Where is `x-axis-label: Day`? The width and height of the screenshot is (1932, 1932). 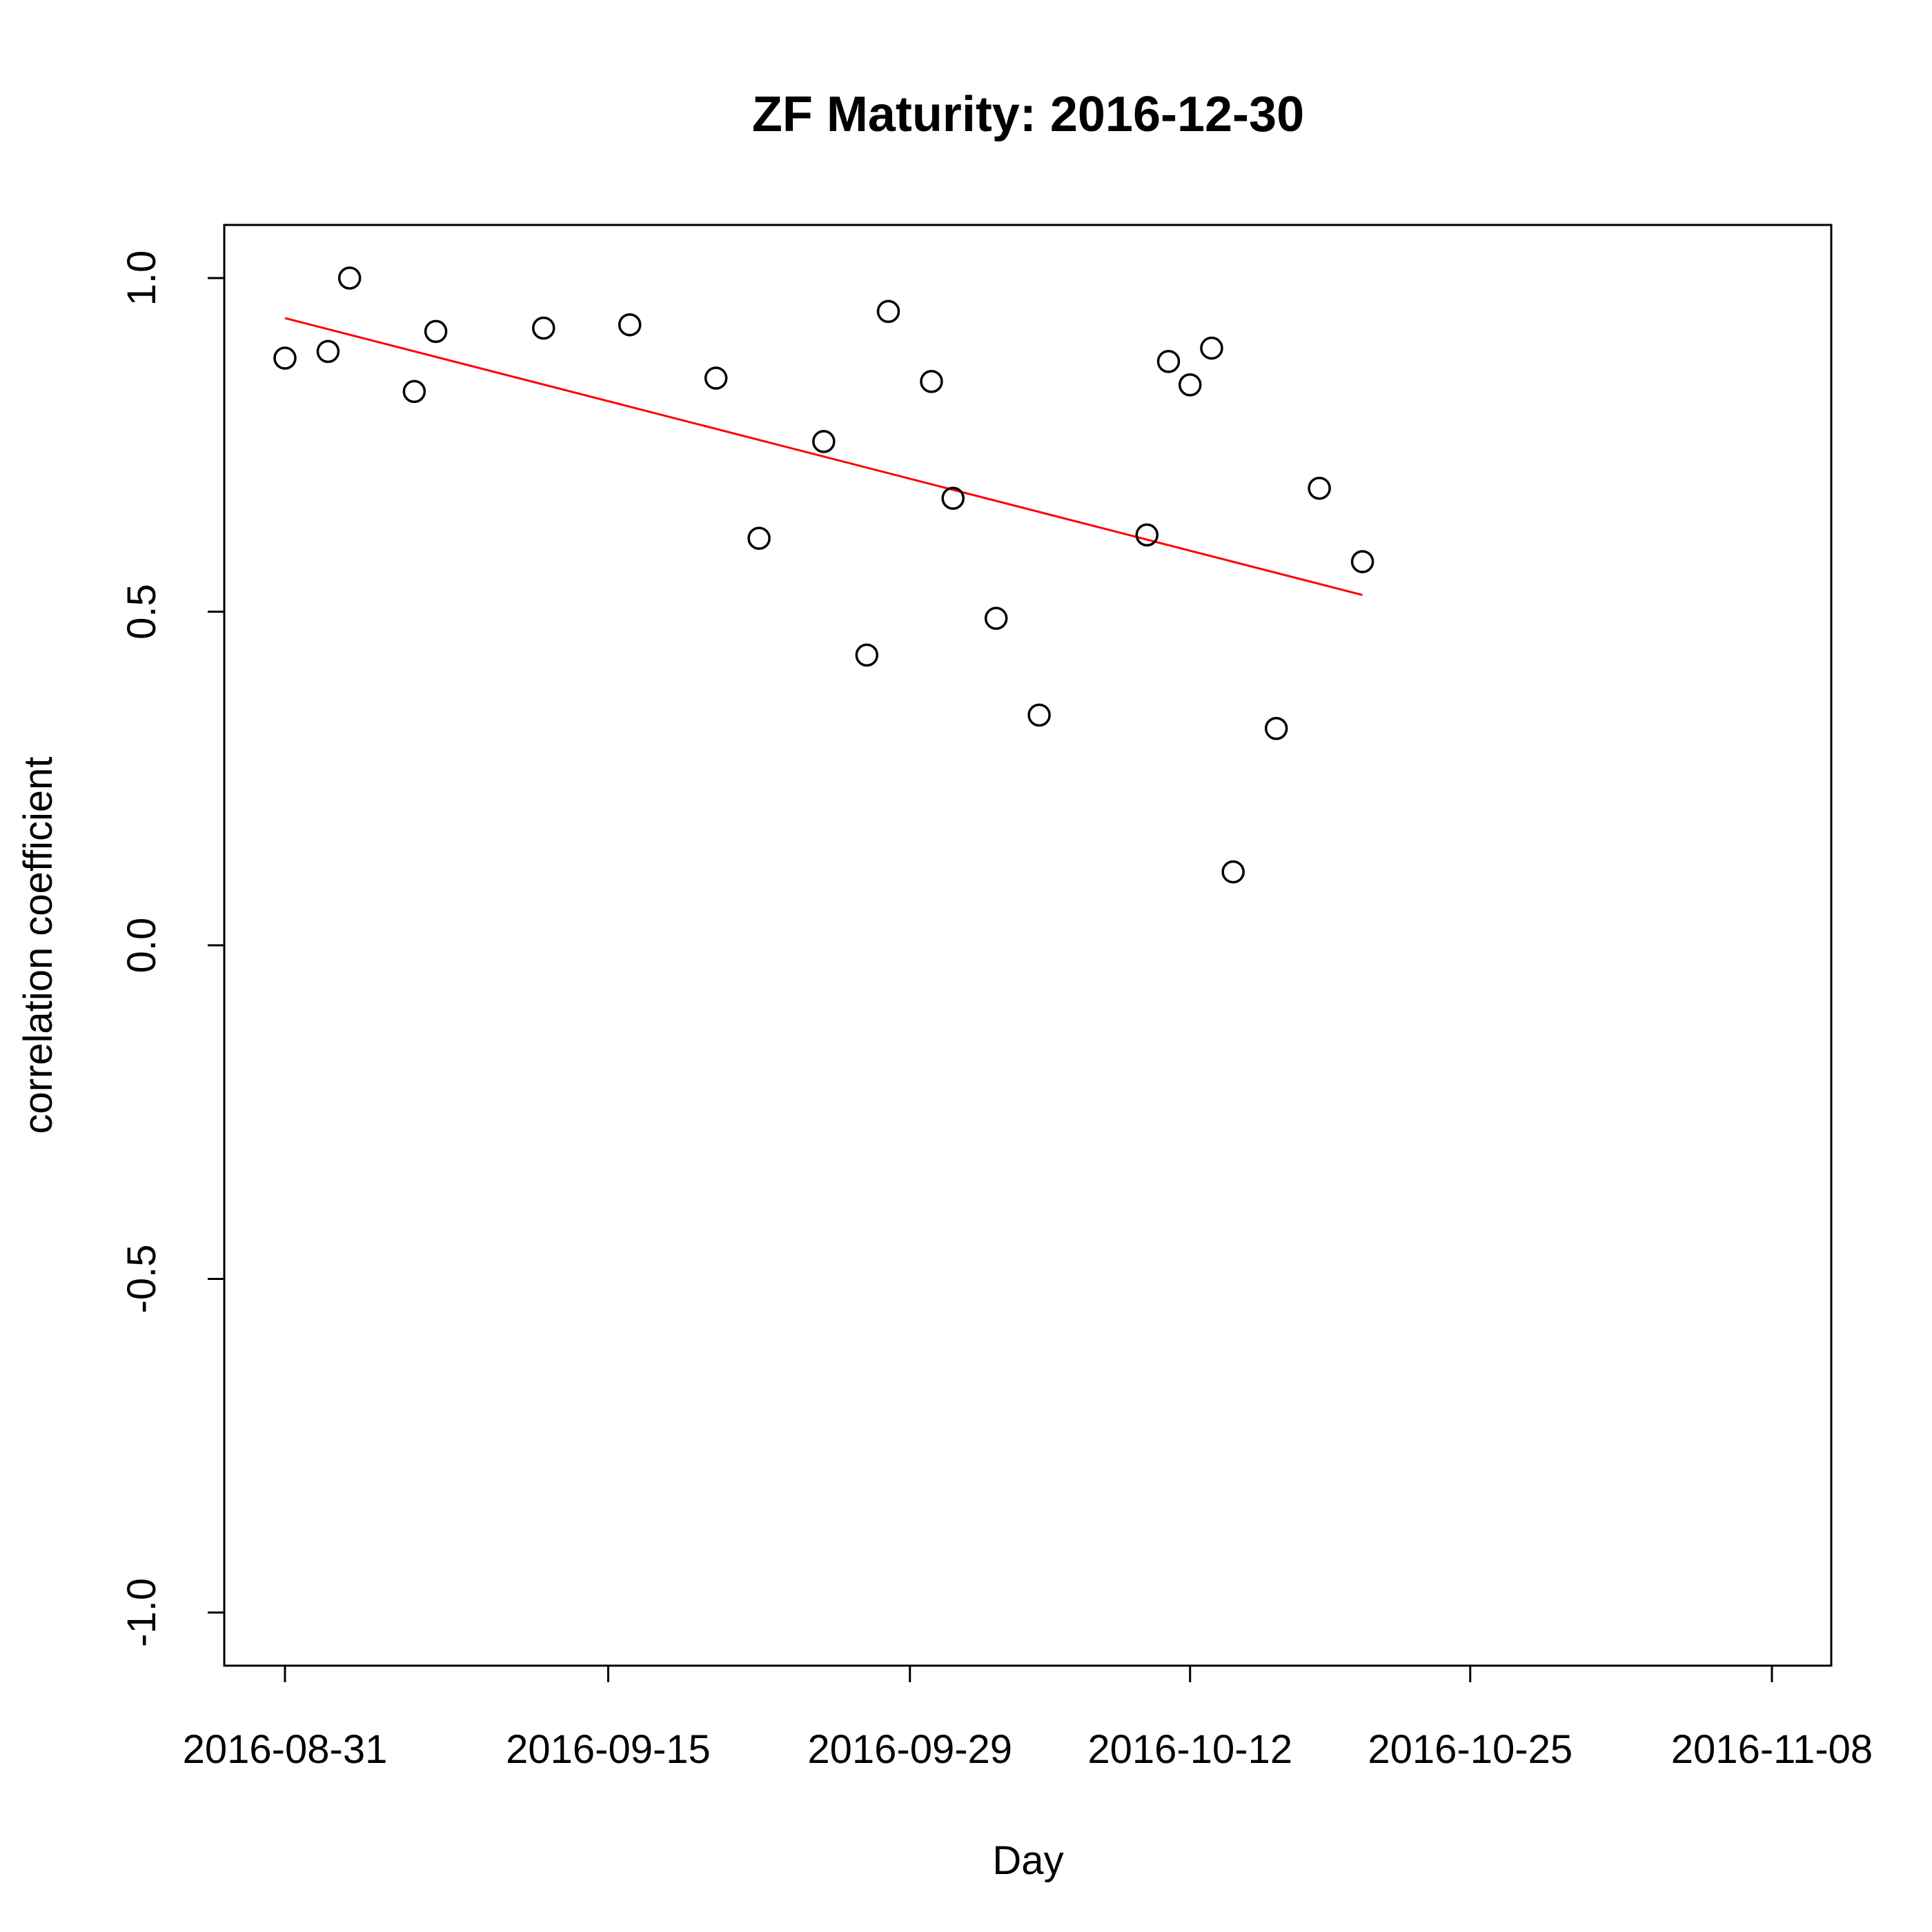
x-axis-label: Day is located at coordinates (1027, 1860).